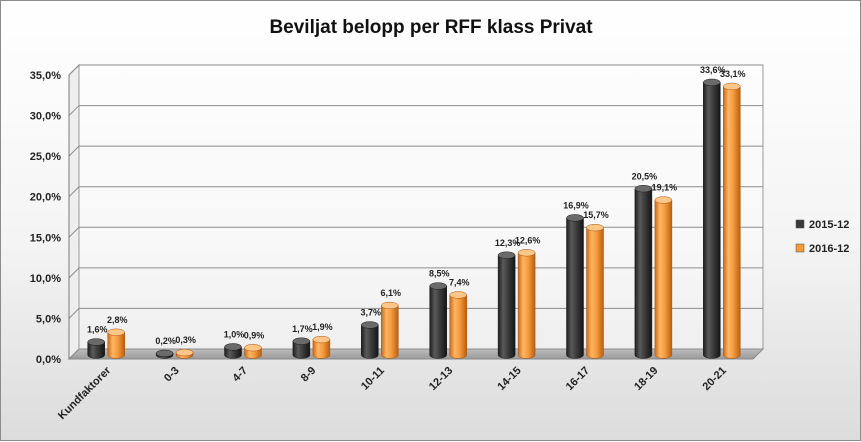 Image resolution: width=861 pixels, height=442 pixels. Describe the element at coordinates (578, 379) in the screenshot. I see `x-tick-label: 16-17` at that location.